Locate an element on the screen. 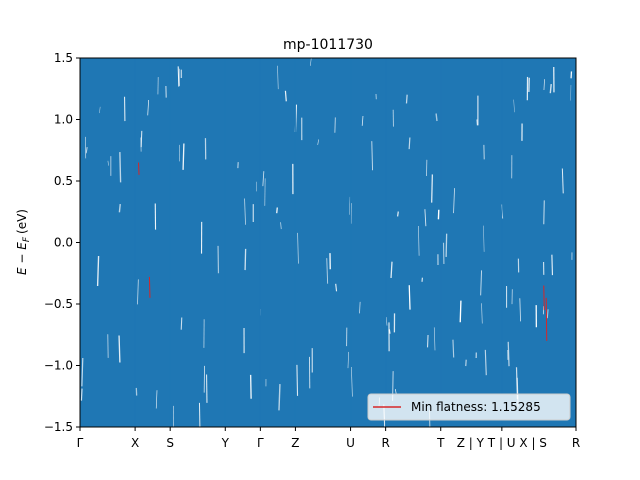  y-tick-label: 0.0 is located at coordinates (63, 243).